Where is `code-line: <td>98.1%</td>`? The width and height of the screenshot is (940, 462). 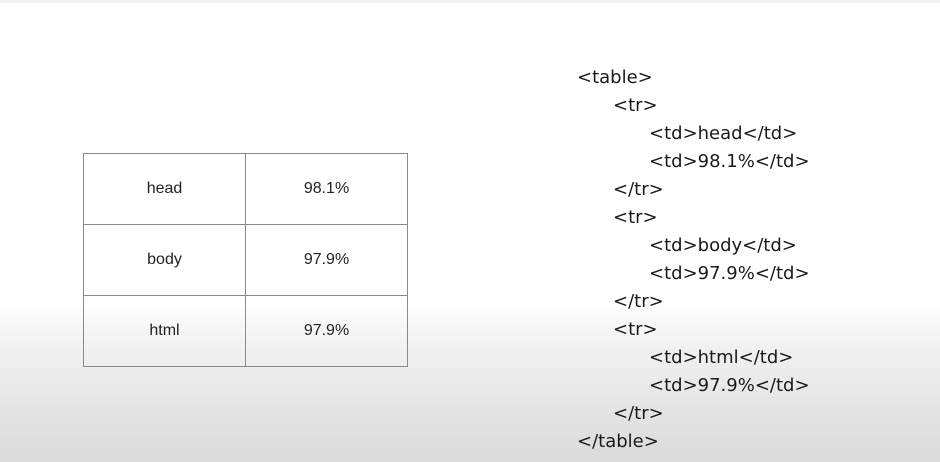
code-line: <td>98.1%</td> is located at coordinates (729, 161).